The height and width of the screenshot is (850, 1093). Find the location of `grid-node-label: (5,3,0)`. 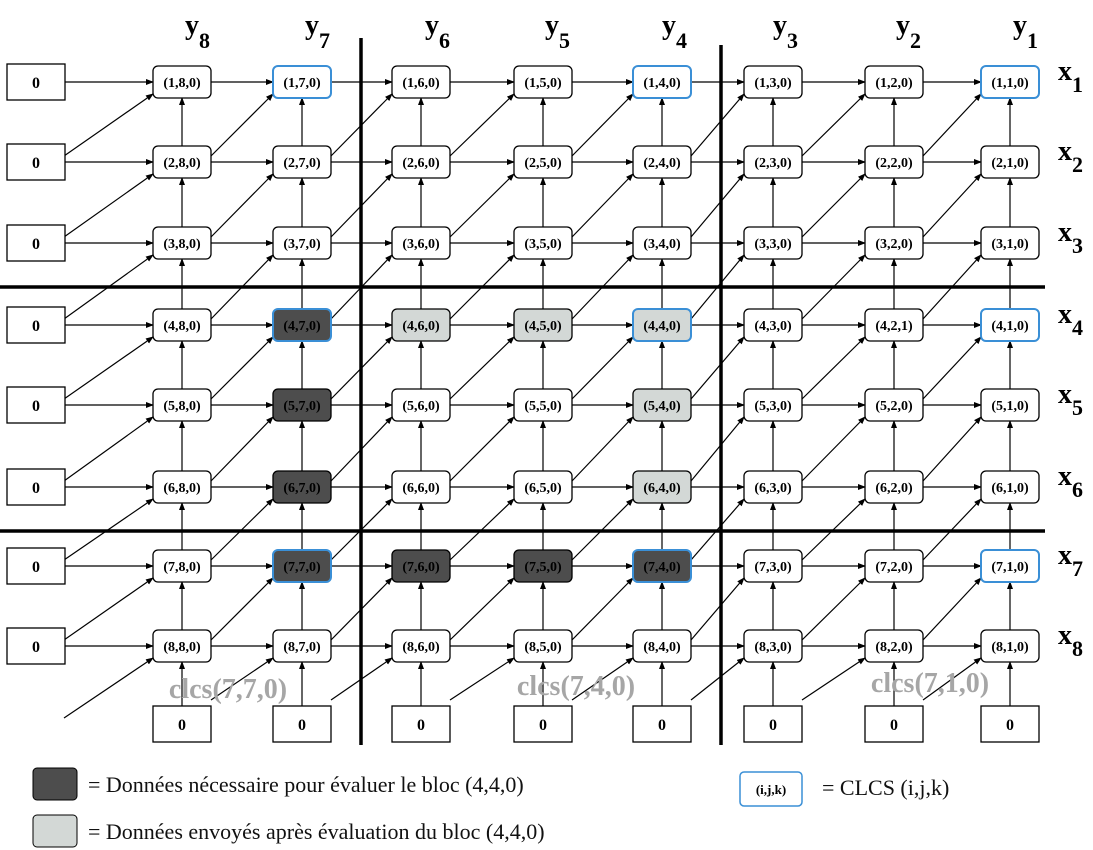

grid-node-label: (5,3,0) is located at coordinates (773, 406).